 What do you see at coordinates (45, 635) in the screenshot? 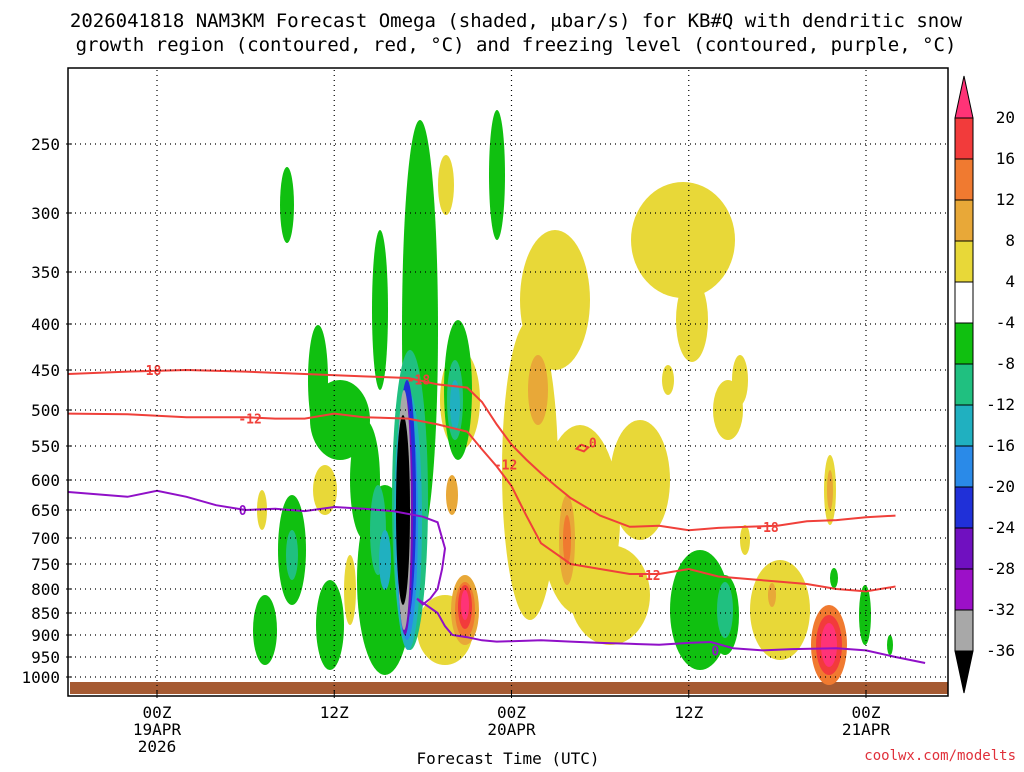
I see `y-tick-label: 900` at bounding box center [45, 635].